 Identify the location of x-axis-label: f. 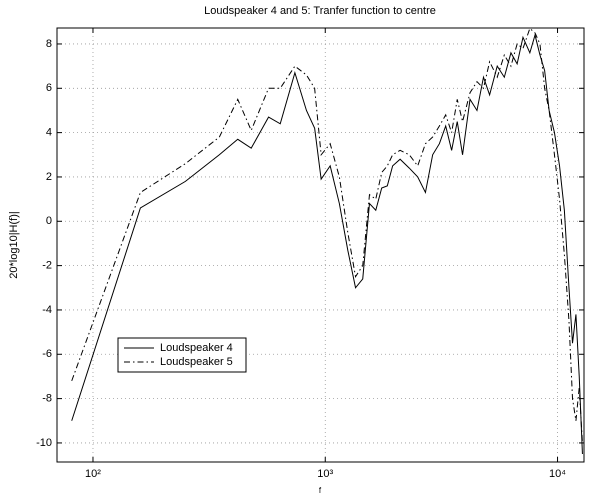
(320, 490).